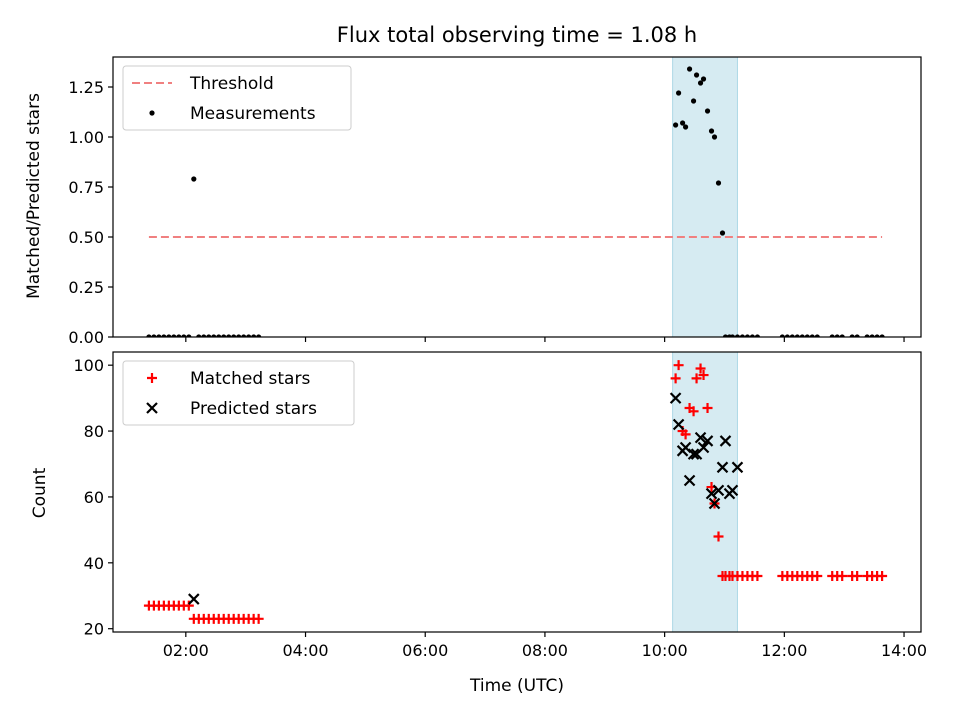 This screenshot has height=720, width=960. I want to click on y-tick-label: 1.00, so click(86, 137).